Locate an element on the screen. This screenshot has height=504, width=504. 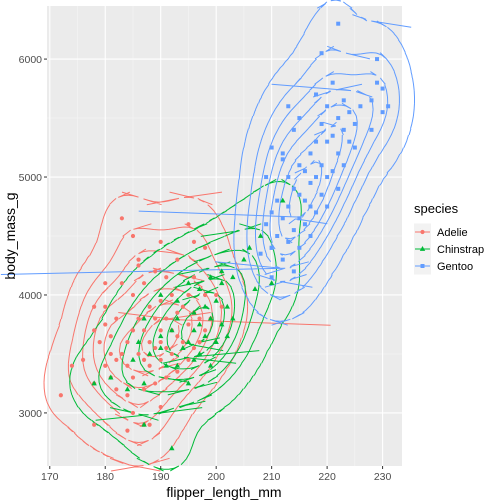
points-adelie is located at coordinates (141, 324).